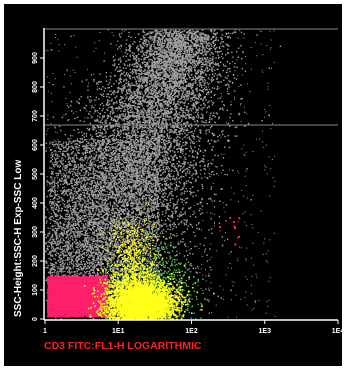  What do you see at coordinates (118, 331) in the screenshot?
I see `x-tick-label: 1E1` at bounding box center [118, 331].